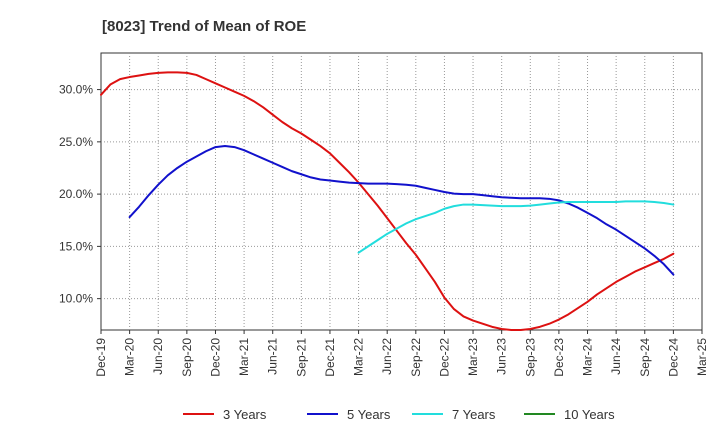 The height and width of the screenshot is (440, 720). What do you see at coordinates (215, 357) in the screenshot?
I see `x-tick-label: Dec-20` at bounding box center [215, 357].